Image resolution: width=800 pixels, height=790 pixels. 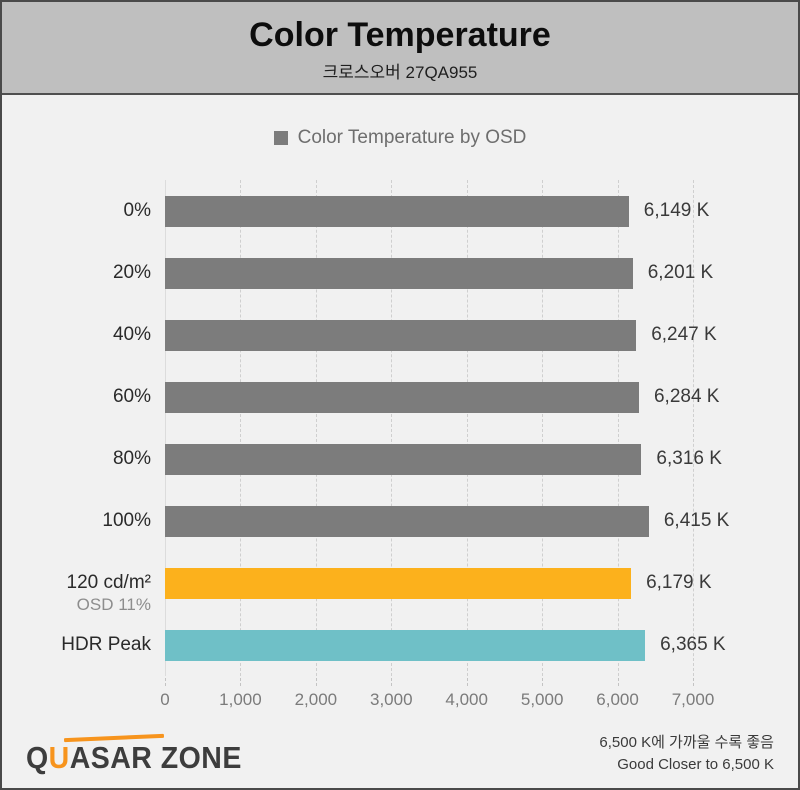 What do you see at coordinates (400, 34) in the screenshot?
I see `chart-title: Color Temperature` at bounding box center [400, 34].